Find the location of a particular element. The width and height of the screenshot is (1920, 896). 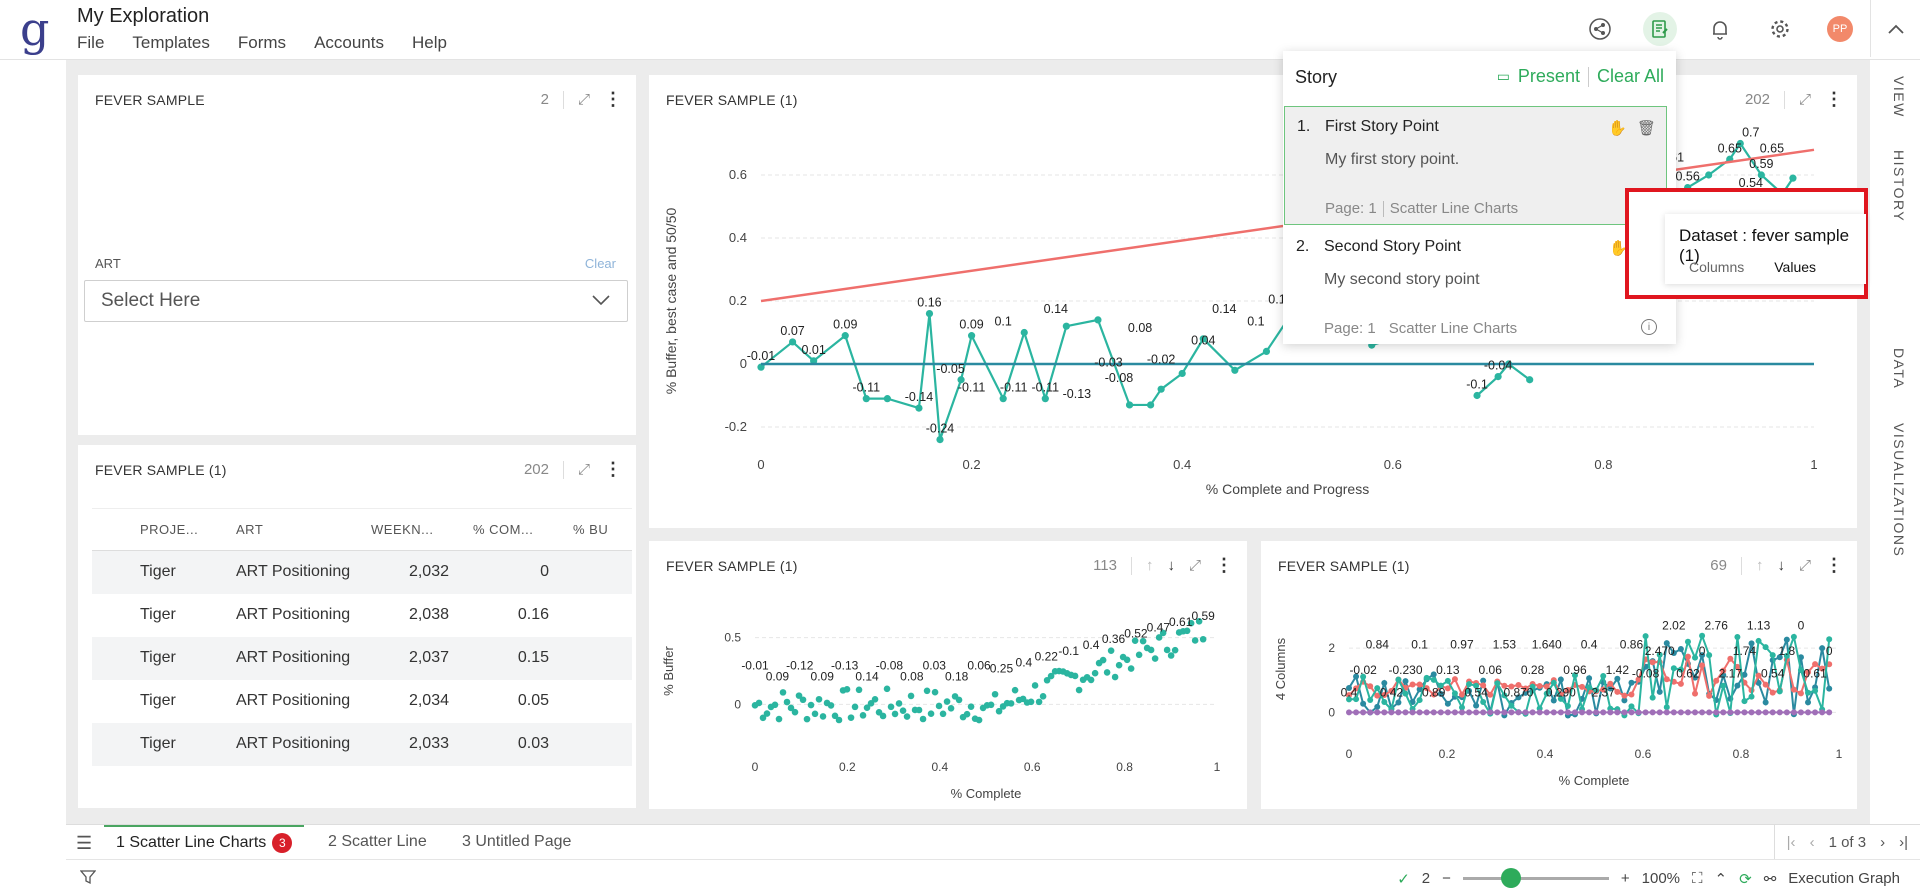

menu-file: File is located at coordinates (91, 42).